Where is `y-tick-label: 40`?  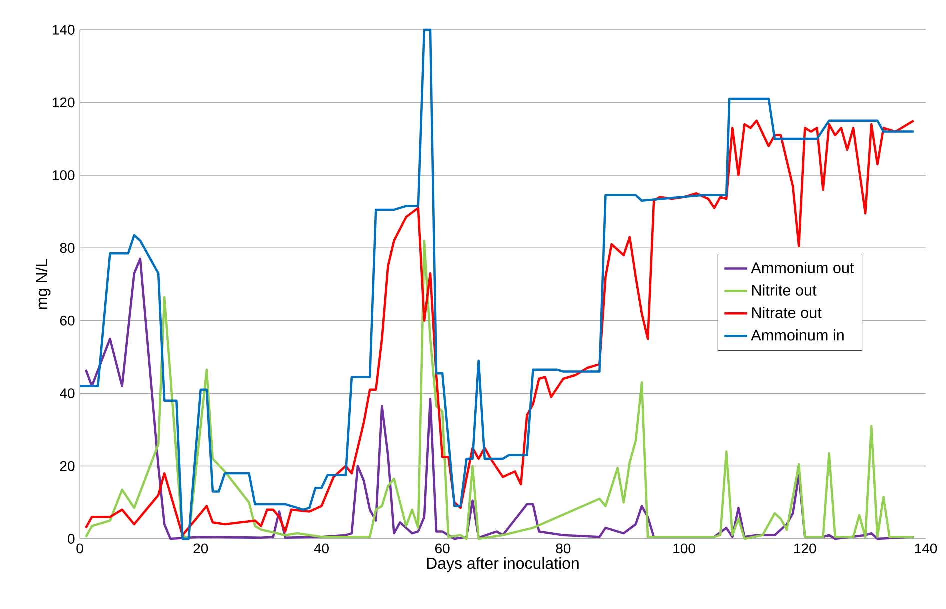
y-tick-label: 40 is located at coordinates (67, 393).